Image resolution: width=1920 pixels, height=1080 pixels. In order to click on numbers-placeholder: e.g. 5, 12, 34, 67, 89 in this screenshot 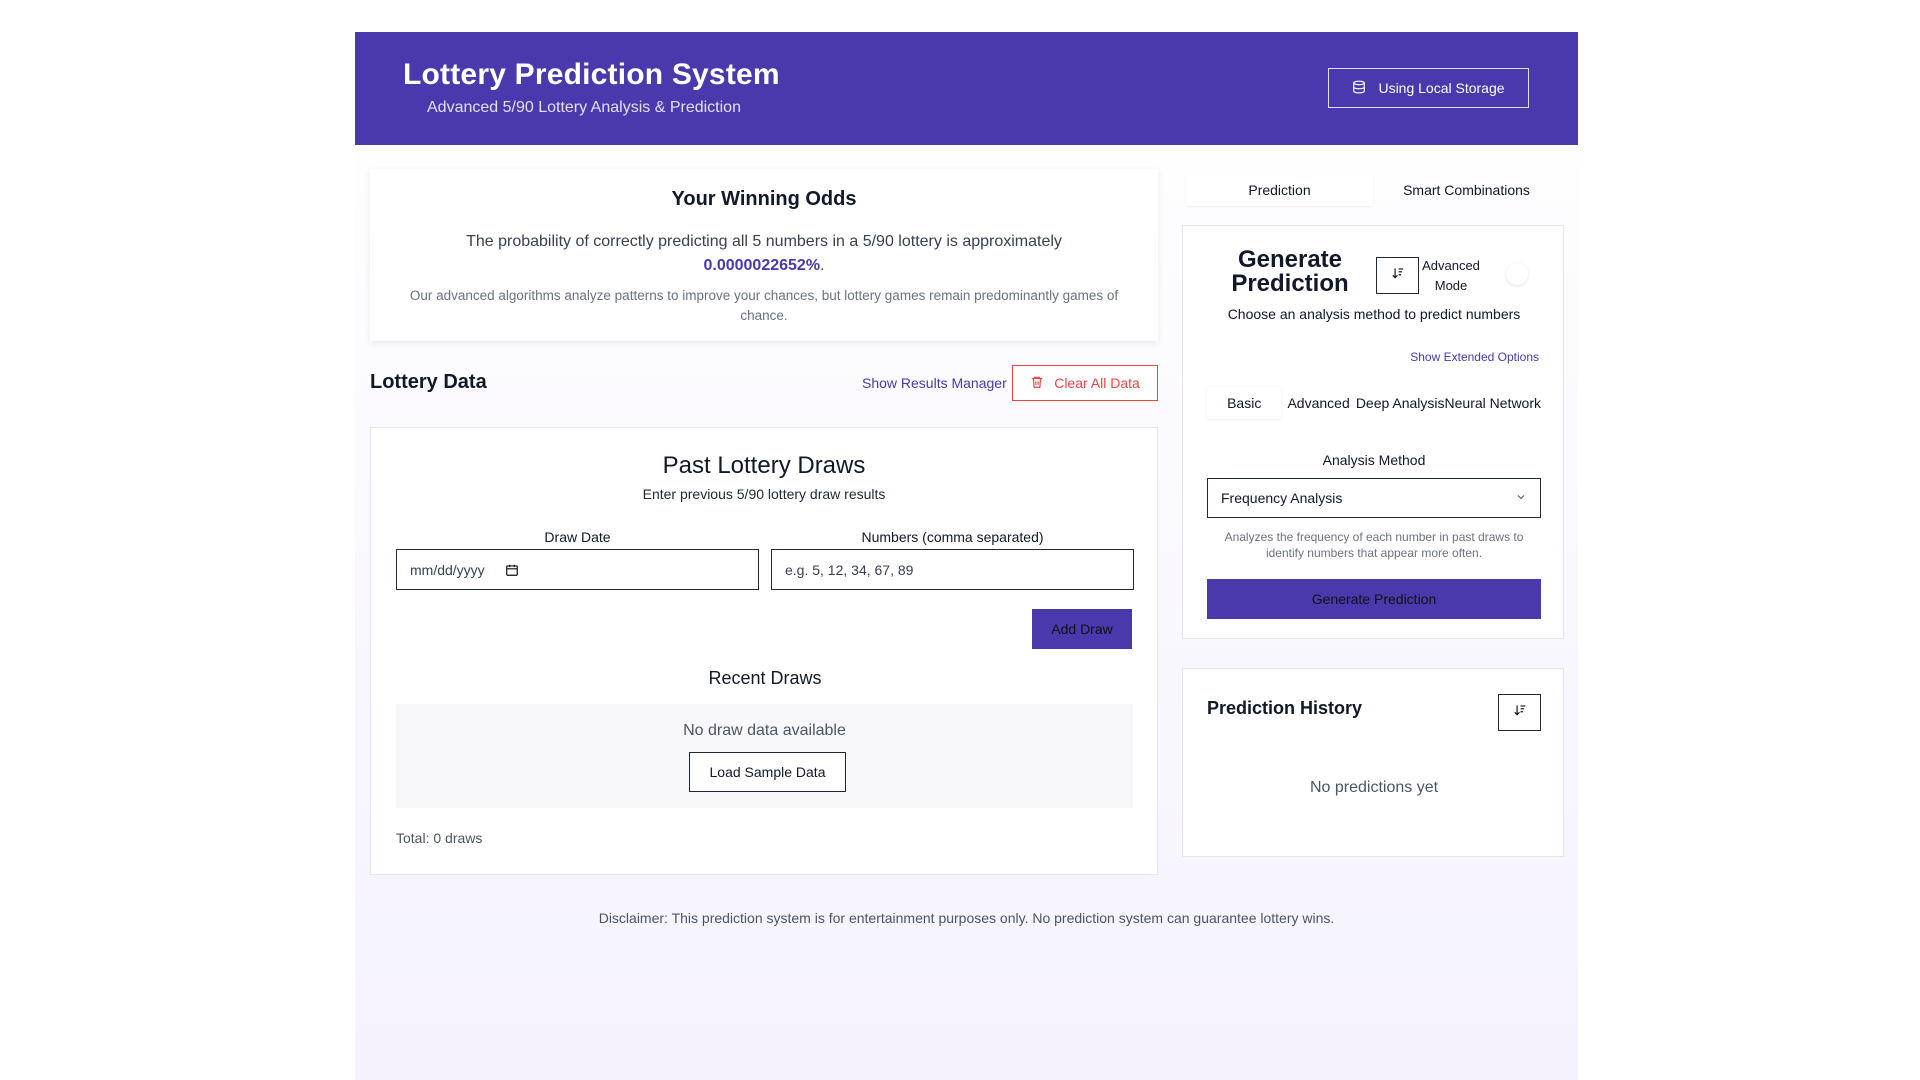, I will do `click(849, 569)`.